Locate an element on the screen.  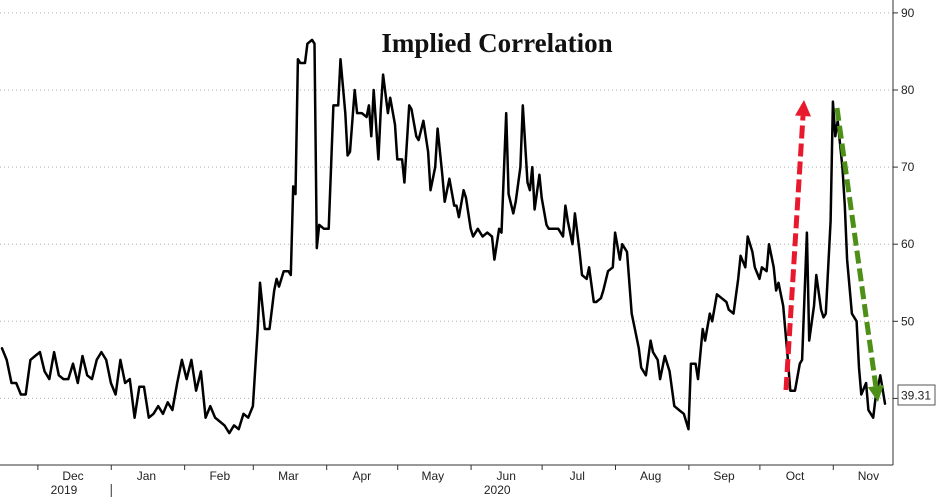
y-tick-label: 50 is located at coordinates (908, 321).